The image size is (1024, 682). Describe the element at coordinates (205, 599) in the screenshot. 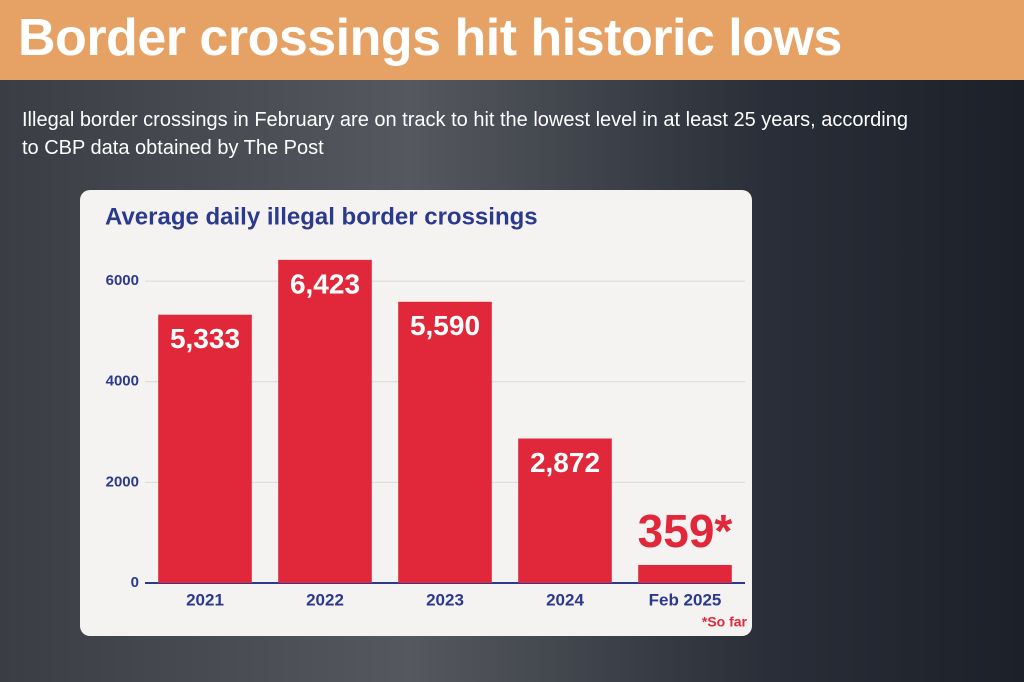

I see `x-tick-label: 2021` at that location.